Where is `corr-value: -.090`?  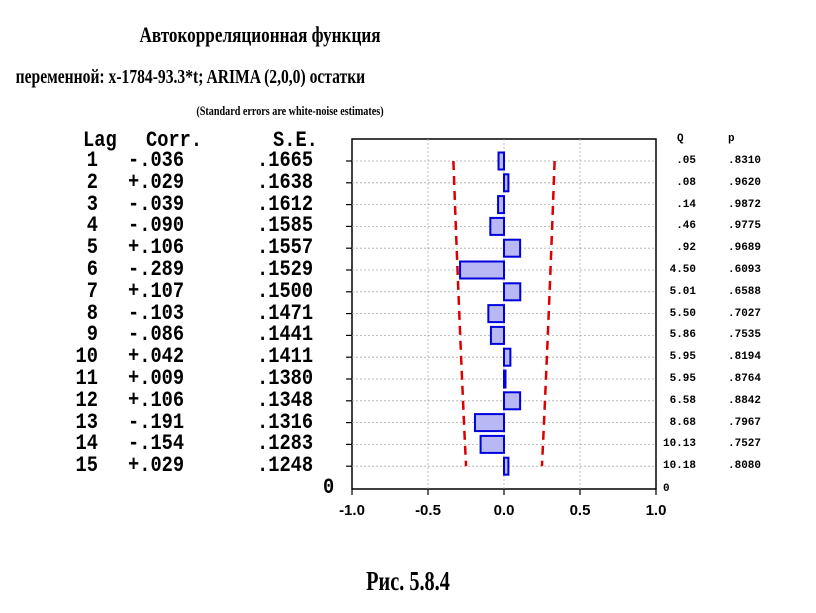 corr-value: -.090 is located at coordinates (156, 226).